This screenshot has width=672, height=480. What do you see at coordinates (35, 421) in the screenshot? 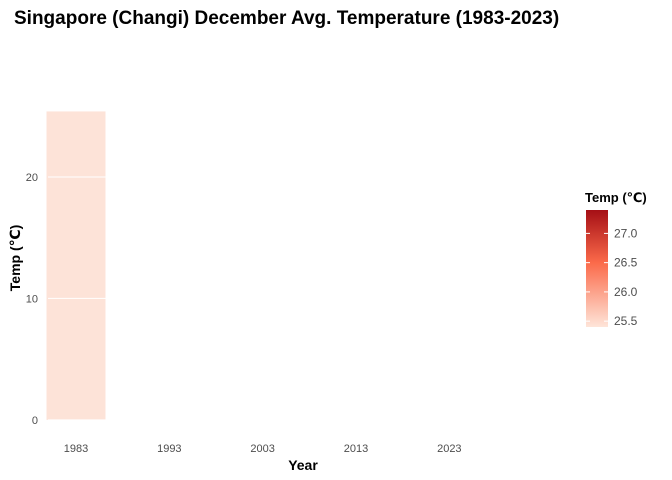
I see `y-tick-label: 0` at bounding box center [35, 421].